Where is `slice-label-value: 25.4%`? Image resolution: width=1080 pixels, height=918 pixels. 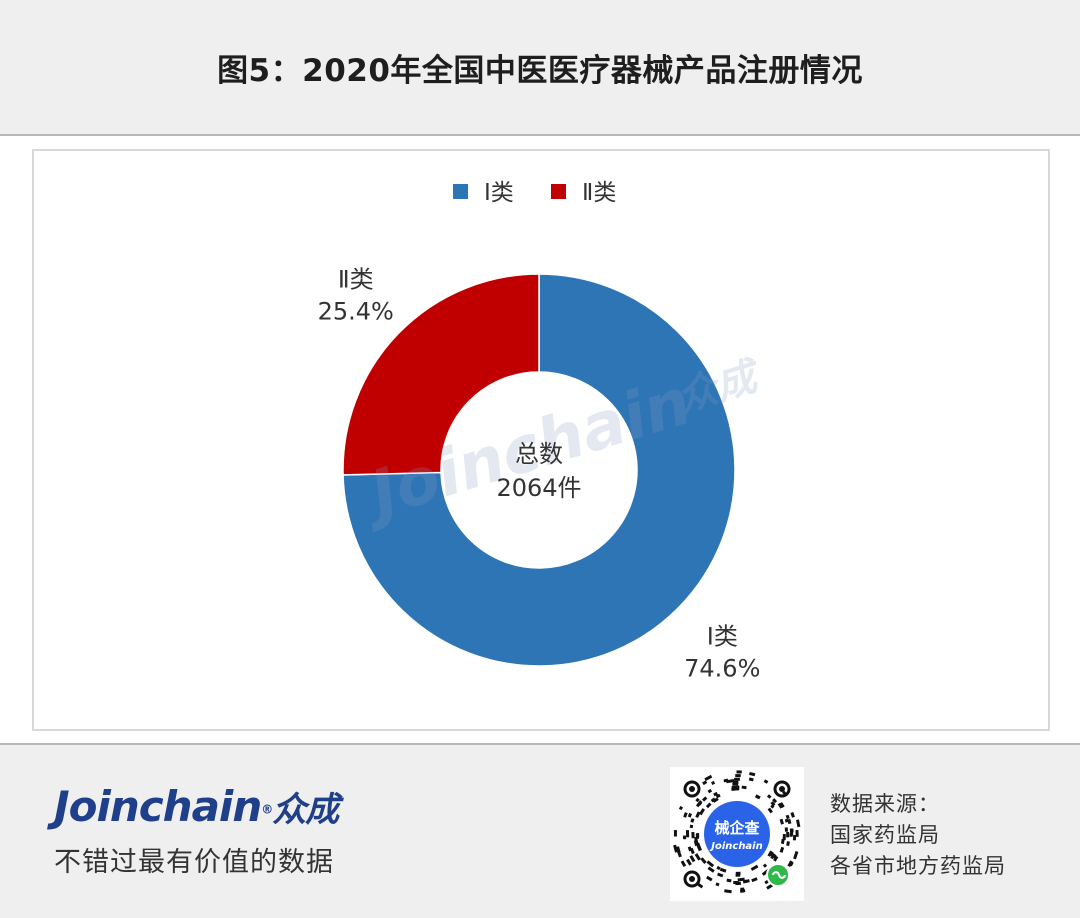
slice-label-value: 25.4% is located at coordinates (356, 311).